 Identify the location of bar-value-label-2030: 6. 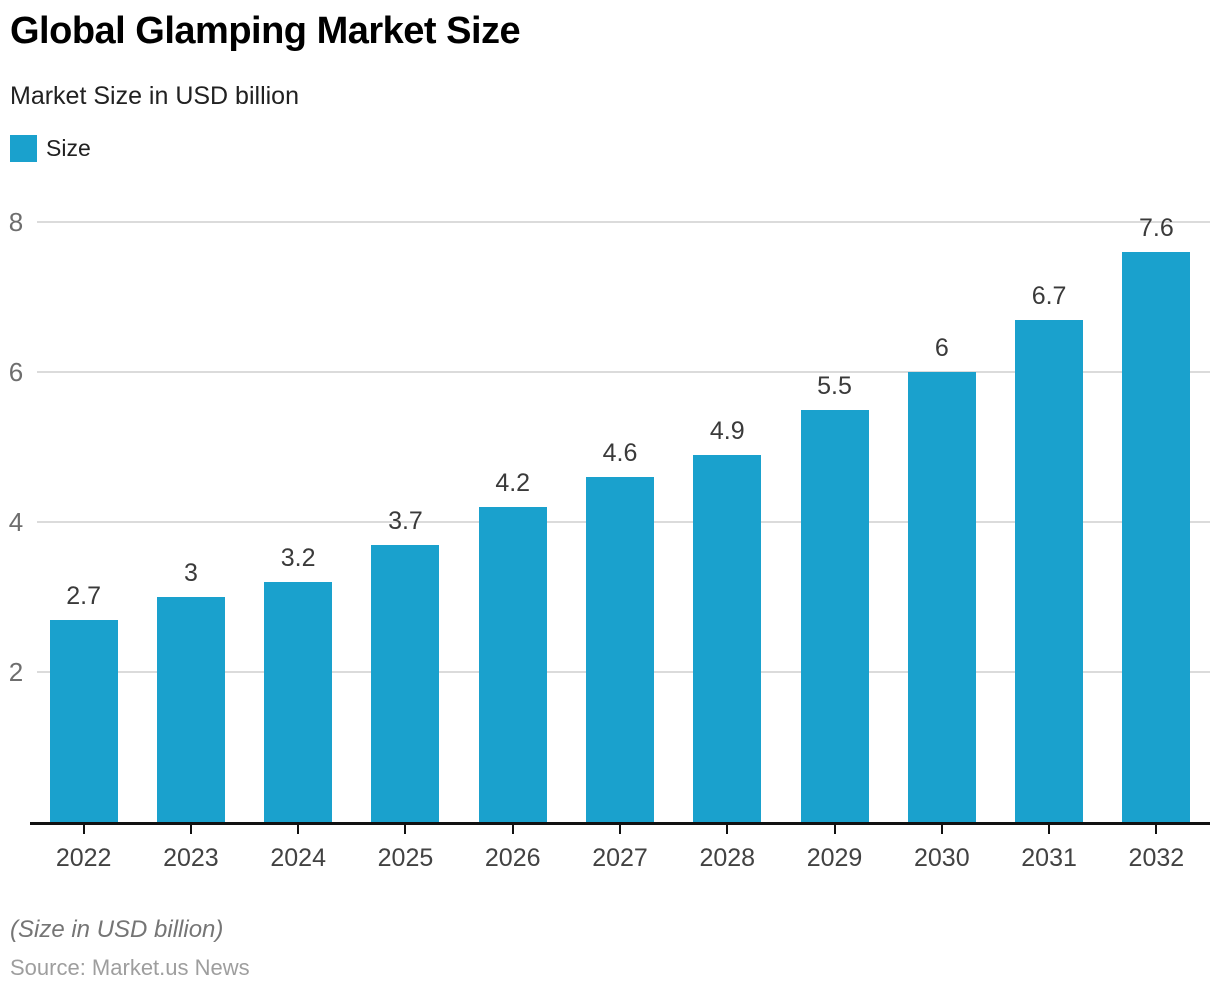
(941, 348).